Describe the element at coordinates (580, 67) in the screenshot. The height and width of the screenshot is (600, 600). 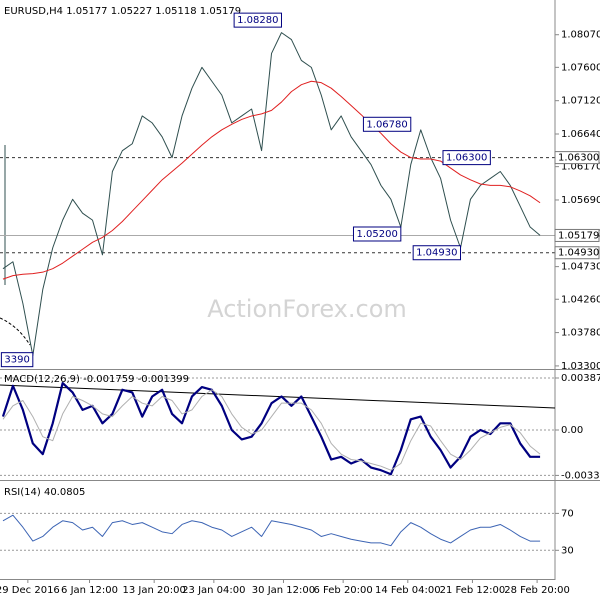
I see `y-tick-label: 1.07600` at that location.